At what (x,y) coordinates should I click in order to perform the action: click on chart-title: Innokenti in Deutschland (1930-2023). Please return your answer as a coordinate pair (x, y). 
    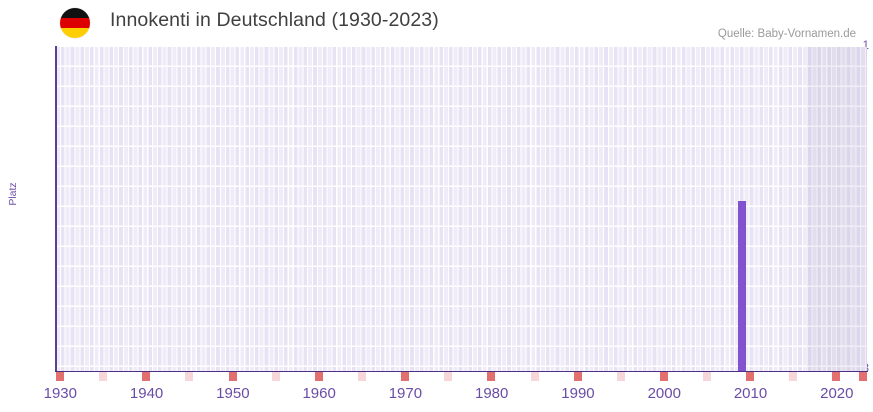
    Looking at the image, I should click on (274, 20).